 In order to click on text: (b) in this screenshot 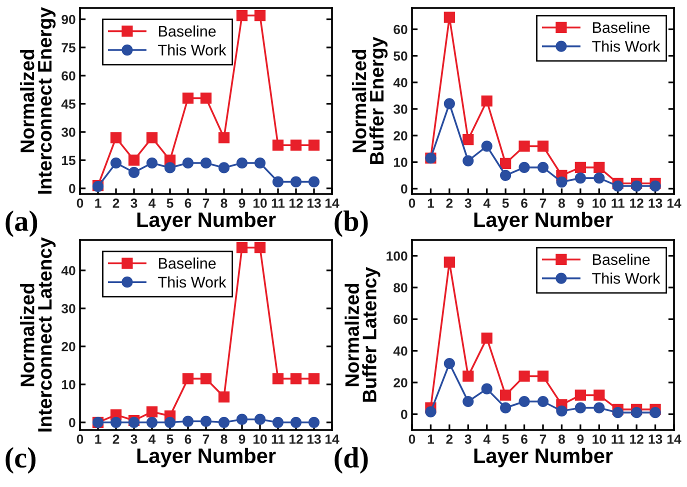, I will do `click(351, 223)`.